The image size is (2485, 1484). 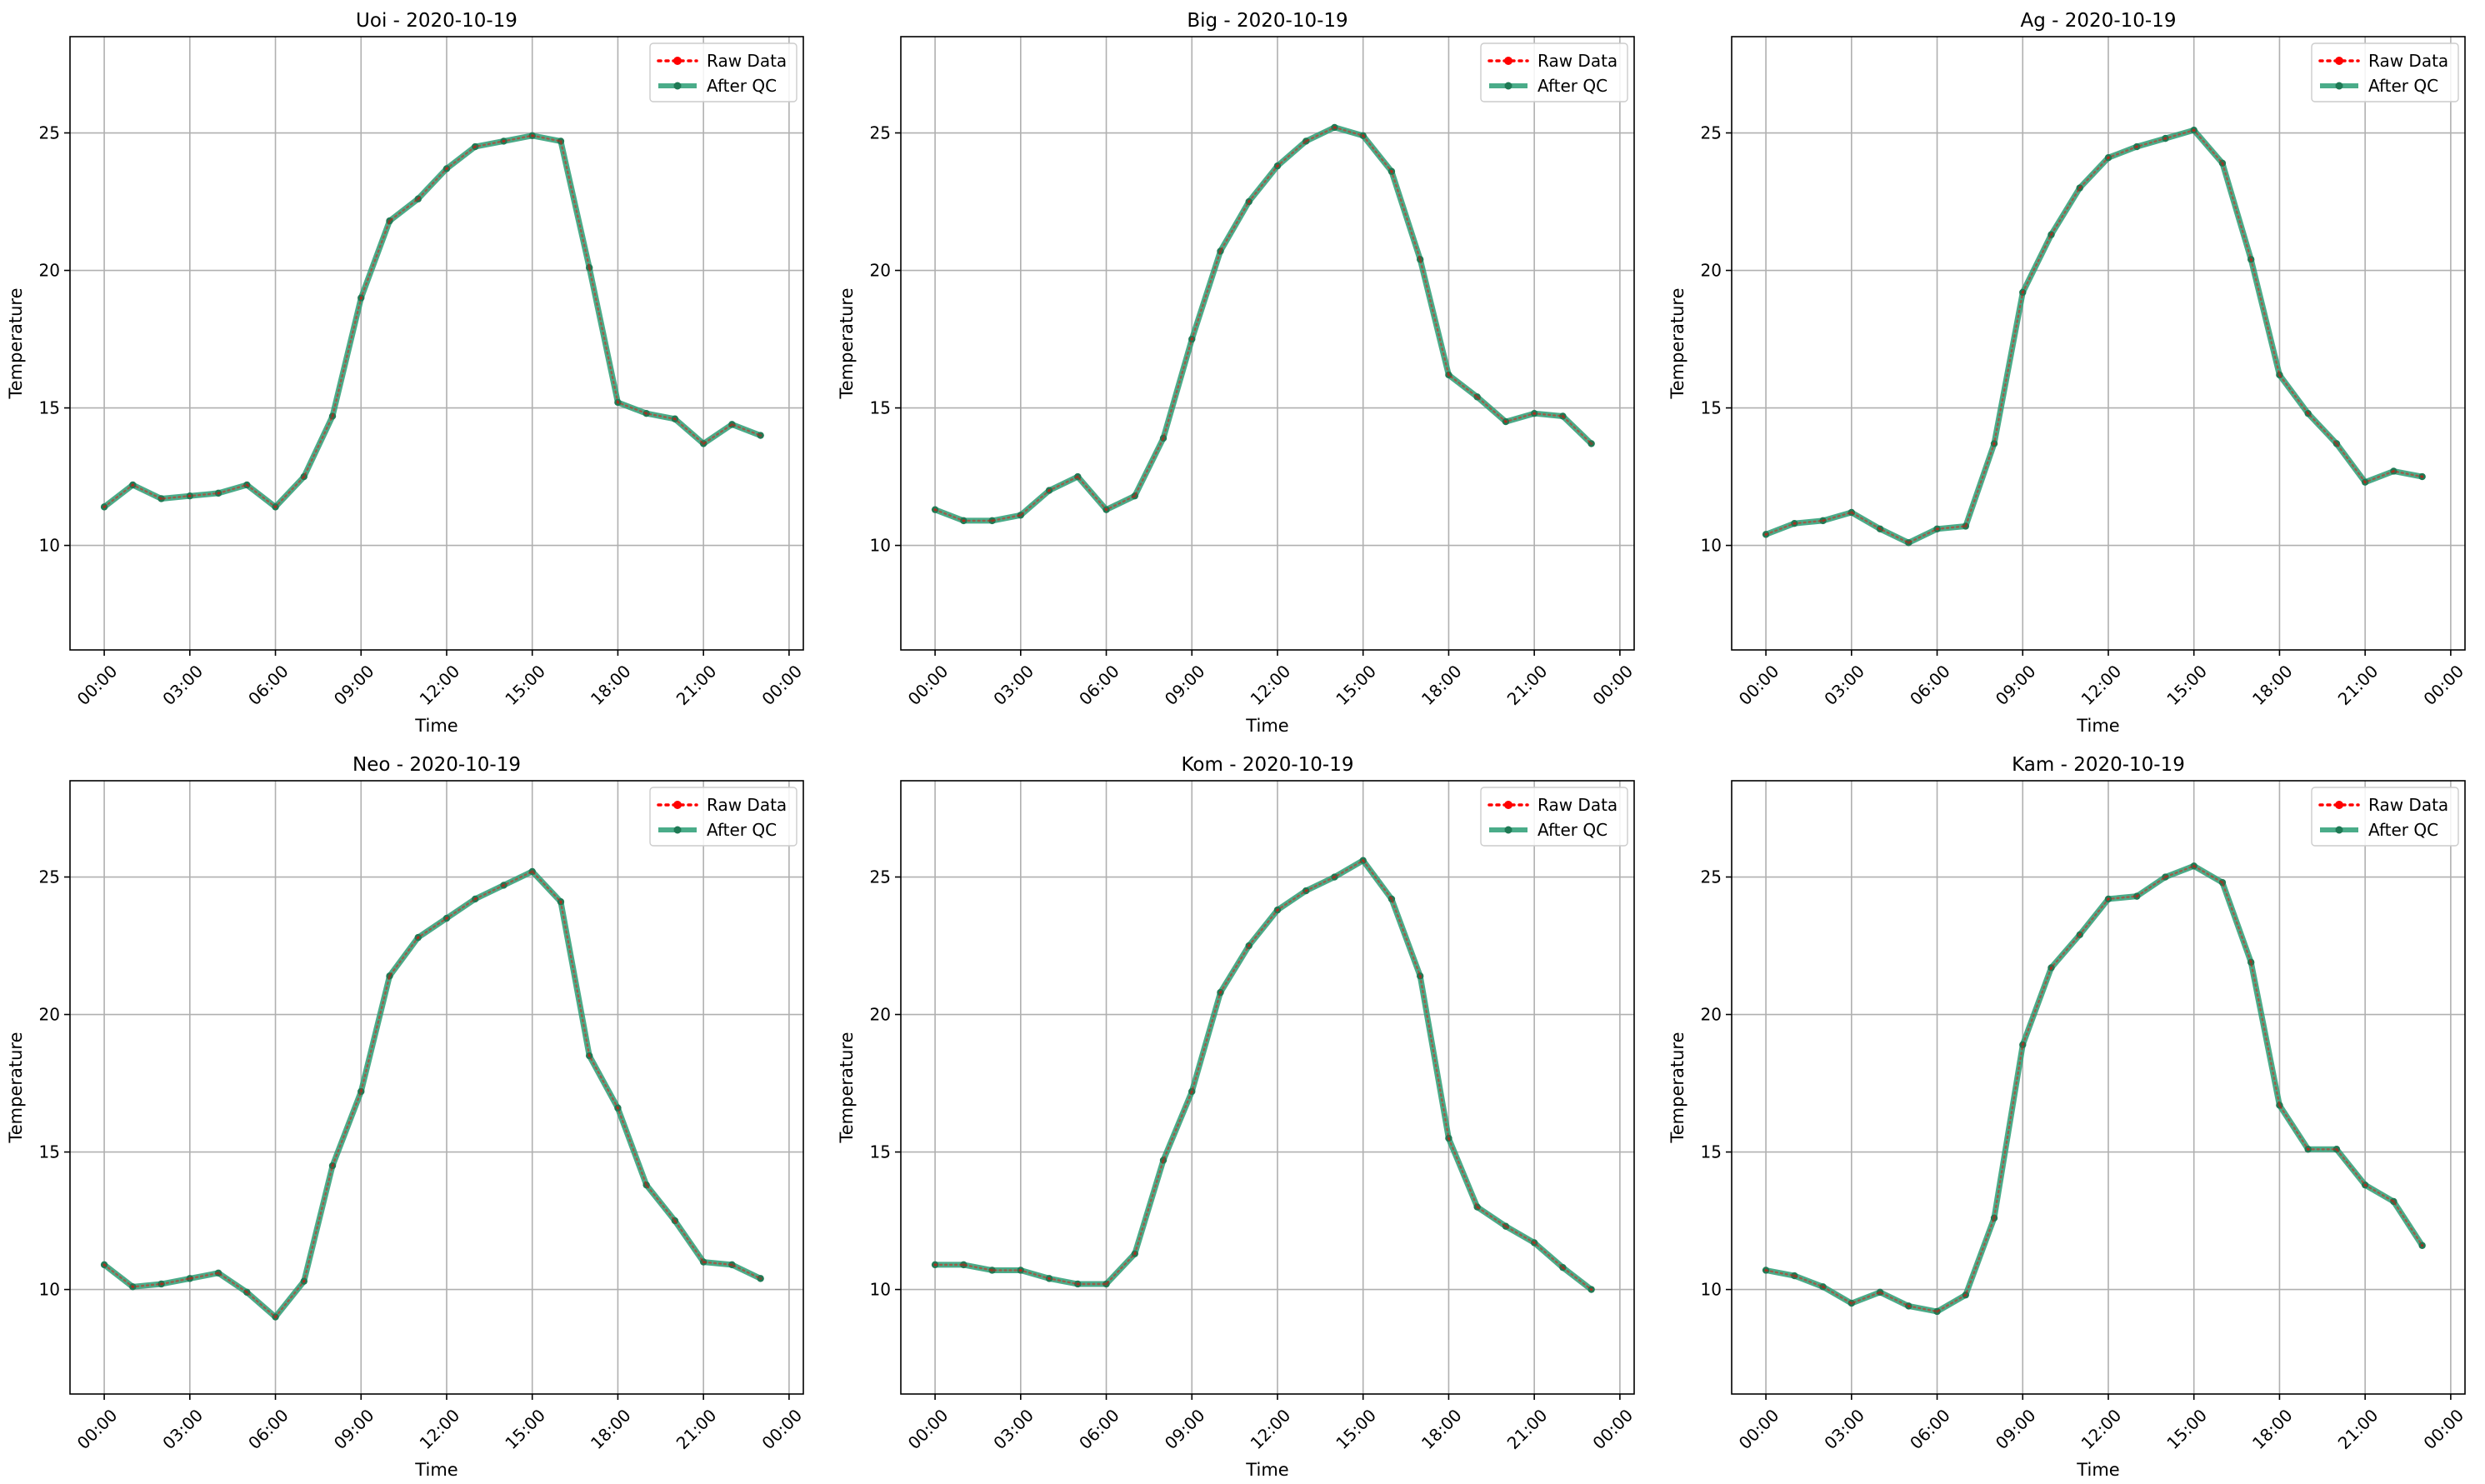 What do you see at coordinates (437, 21) in the screenshot?
I see `chart-title: Uoi - 2020-10-19` at bounding box center [437, 21].